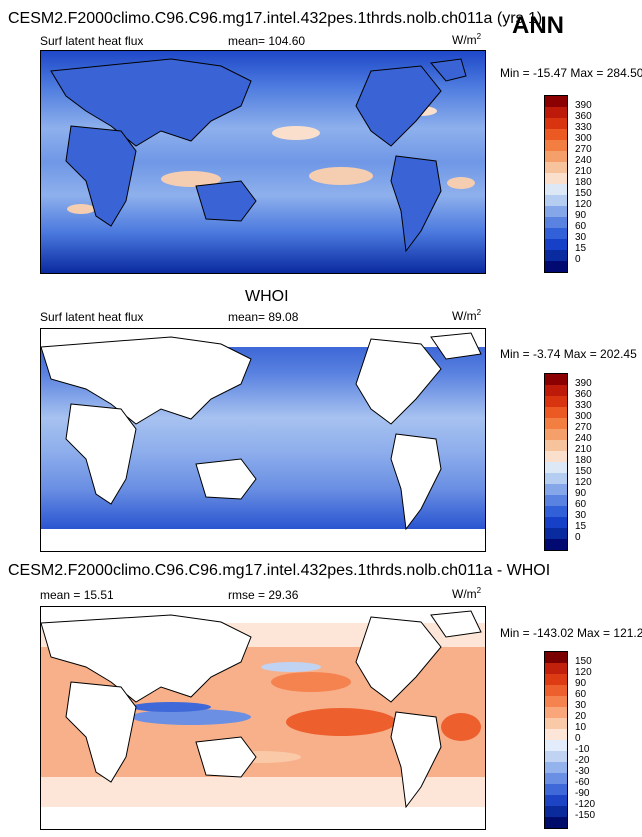  What do you see at coordinates (538, 25) in the screenshot?
I see `season-label: ANN` at bounding box center [538, 25].